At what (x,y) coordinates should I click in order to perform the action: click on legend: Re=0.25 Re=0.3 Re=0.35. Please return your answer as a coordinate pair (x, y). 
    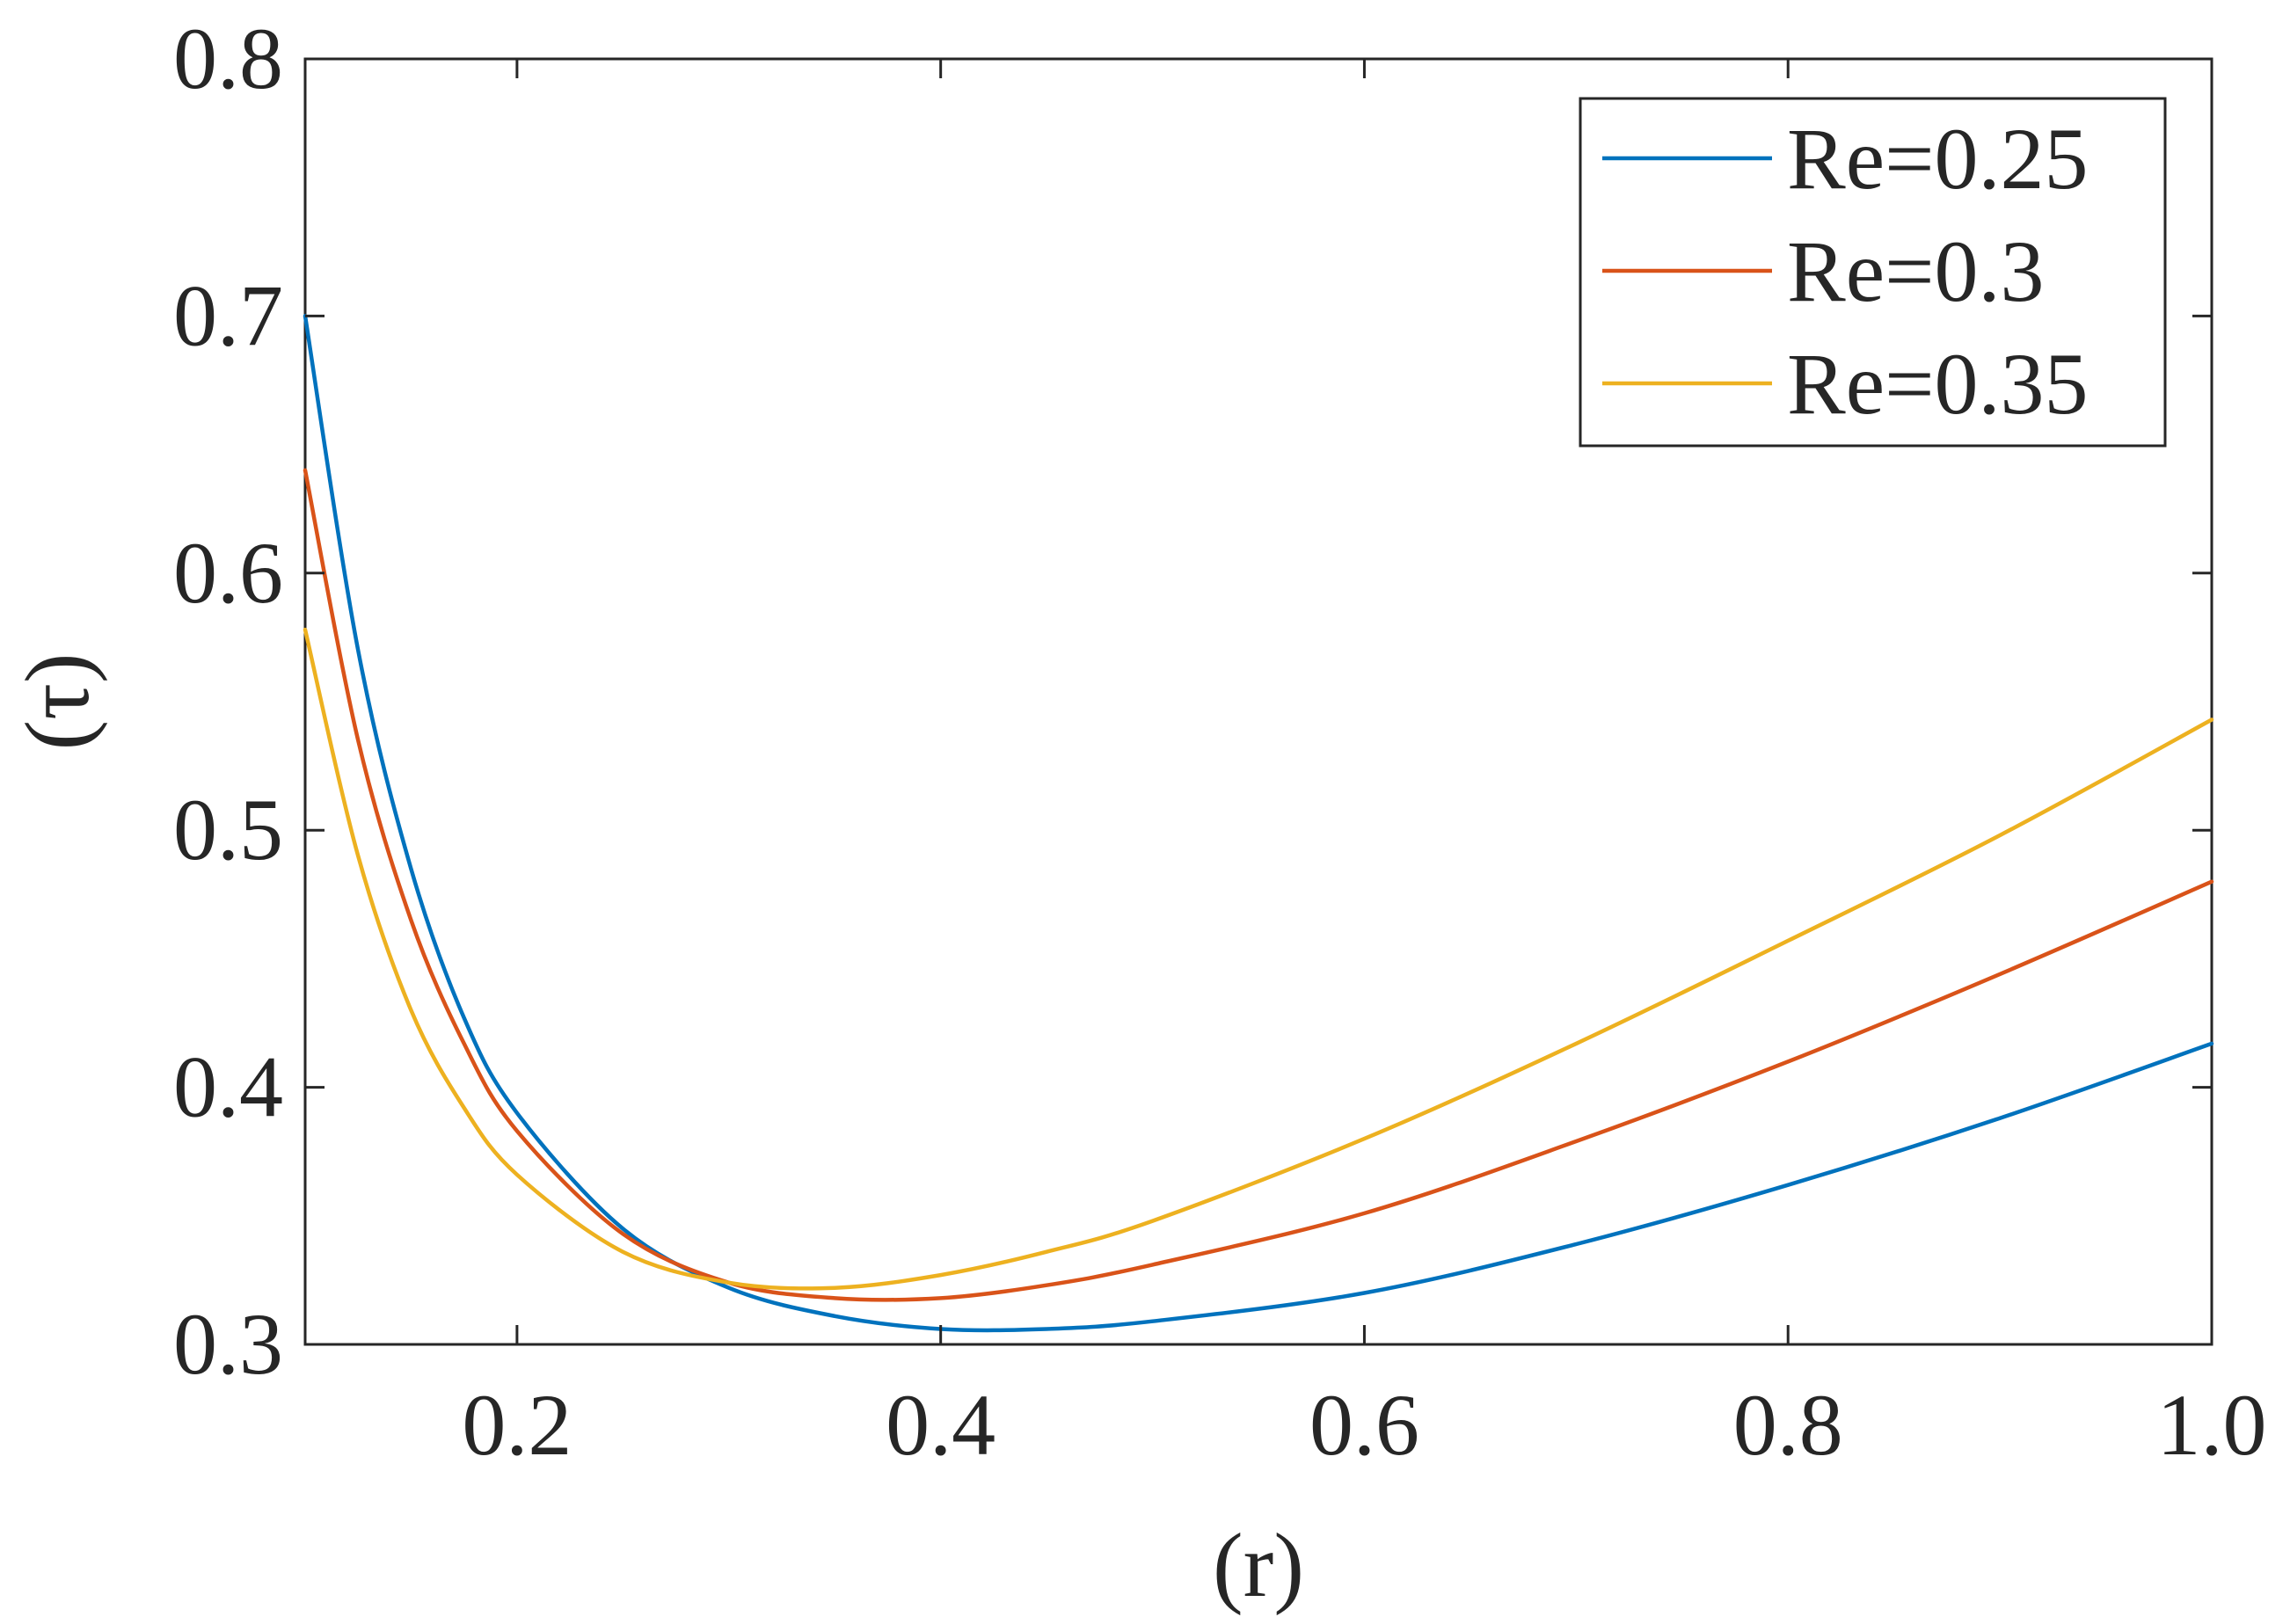
    Looking at the image, I should click on (1873, 272).